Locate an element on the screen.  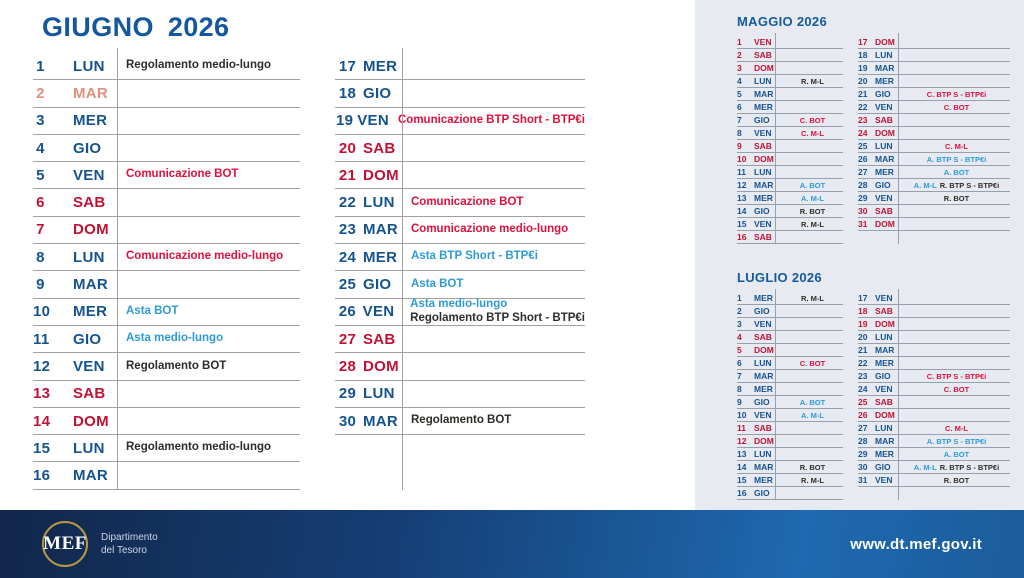
day-row: 19 VEN Comunicazione BTP Short - BTP€i is located at coordinates (460, 121).